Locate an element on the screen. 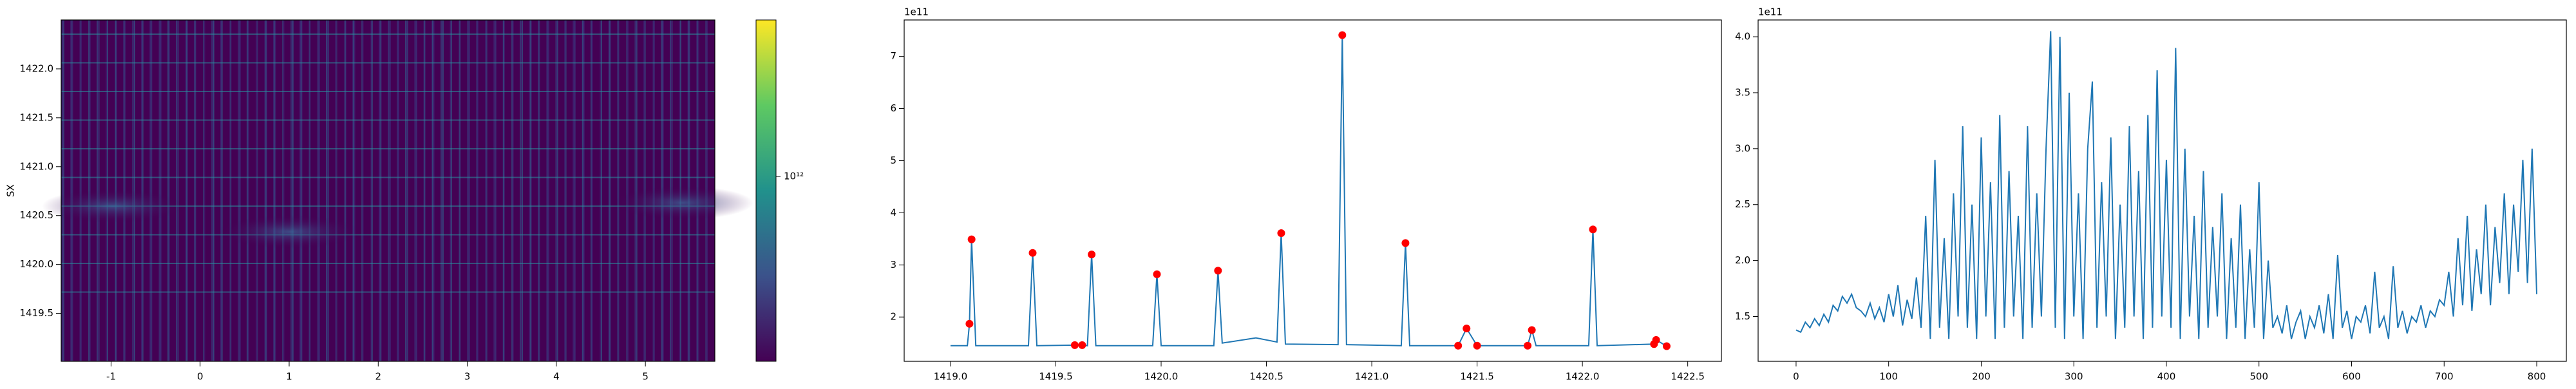  y-tick-label: 2.0 is located at coordinates (1742, 260).